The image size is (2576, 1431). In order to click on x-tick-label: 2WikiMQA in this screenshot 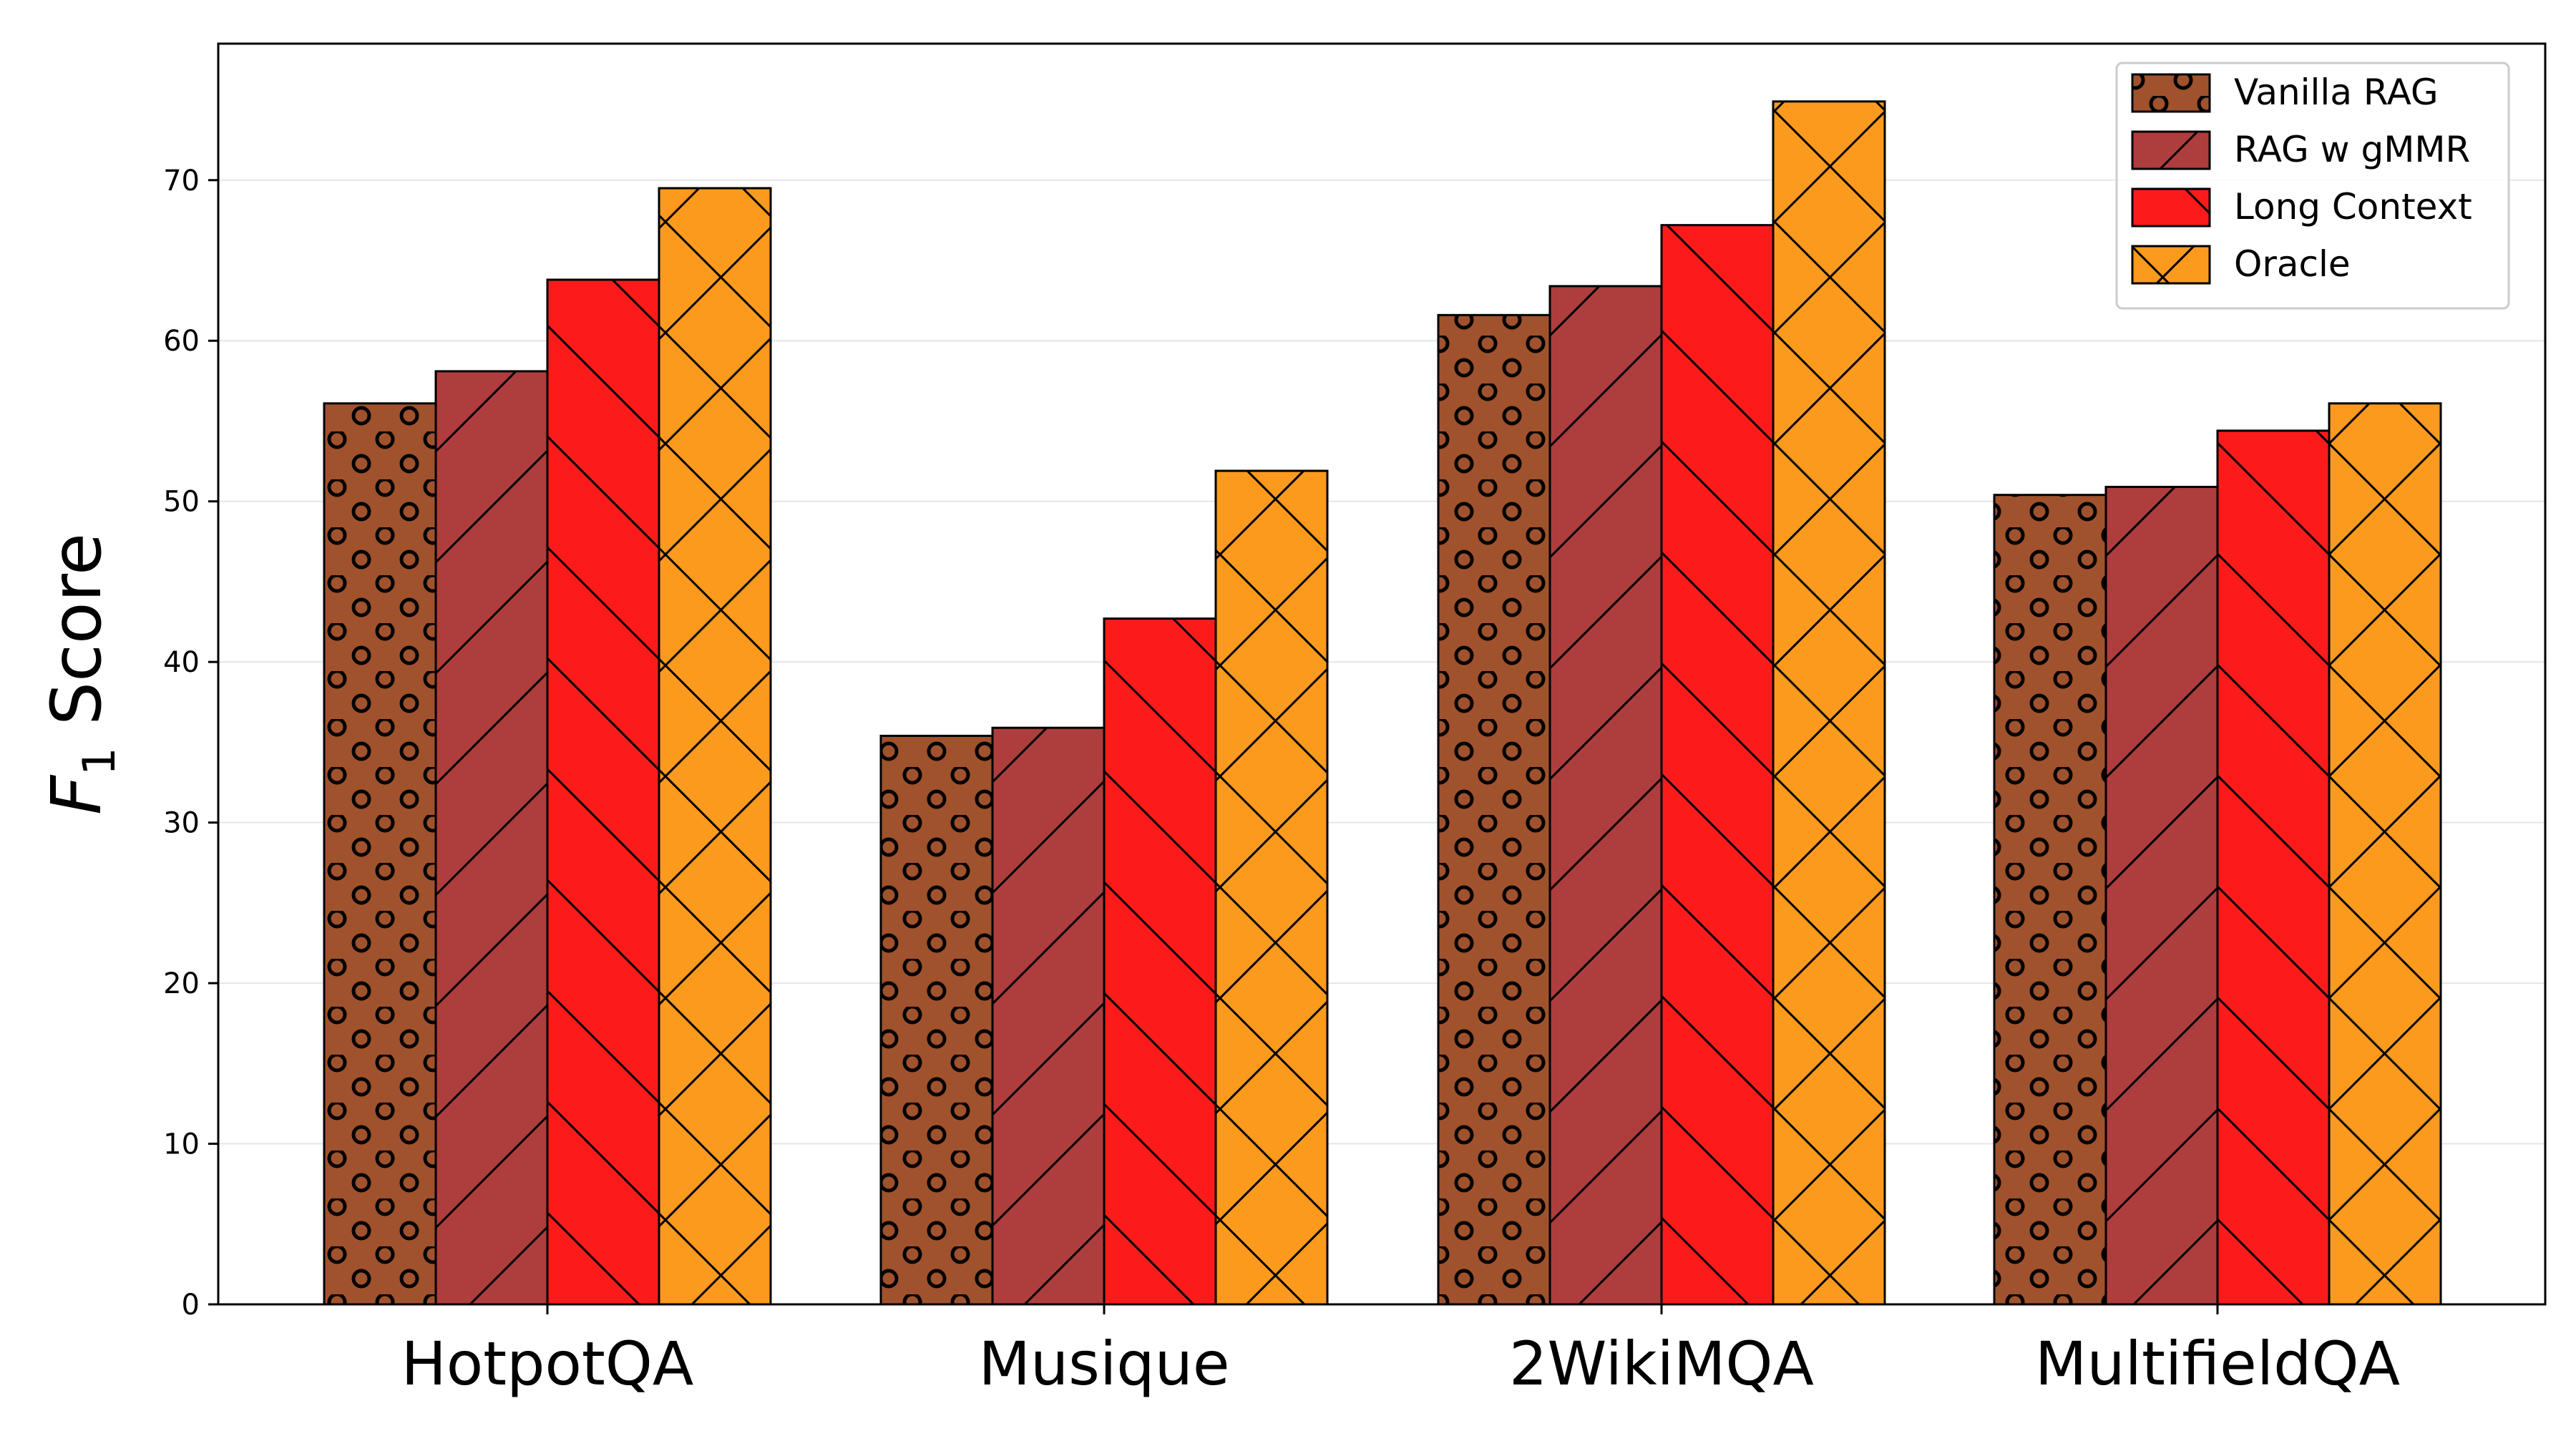, I will do `click(1661, 1364)`.